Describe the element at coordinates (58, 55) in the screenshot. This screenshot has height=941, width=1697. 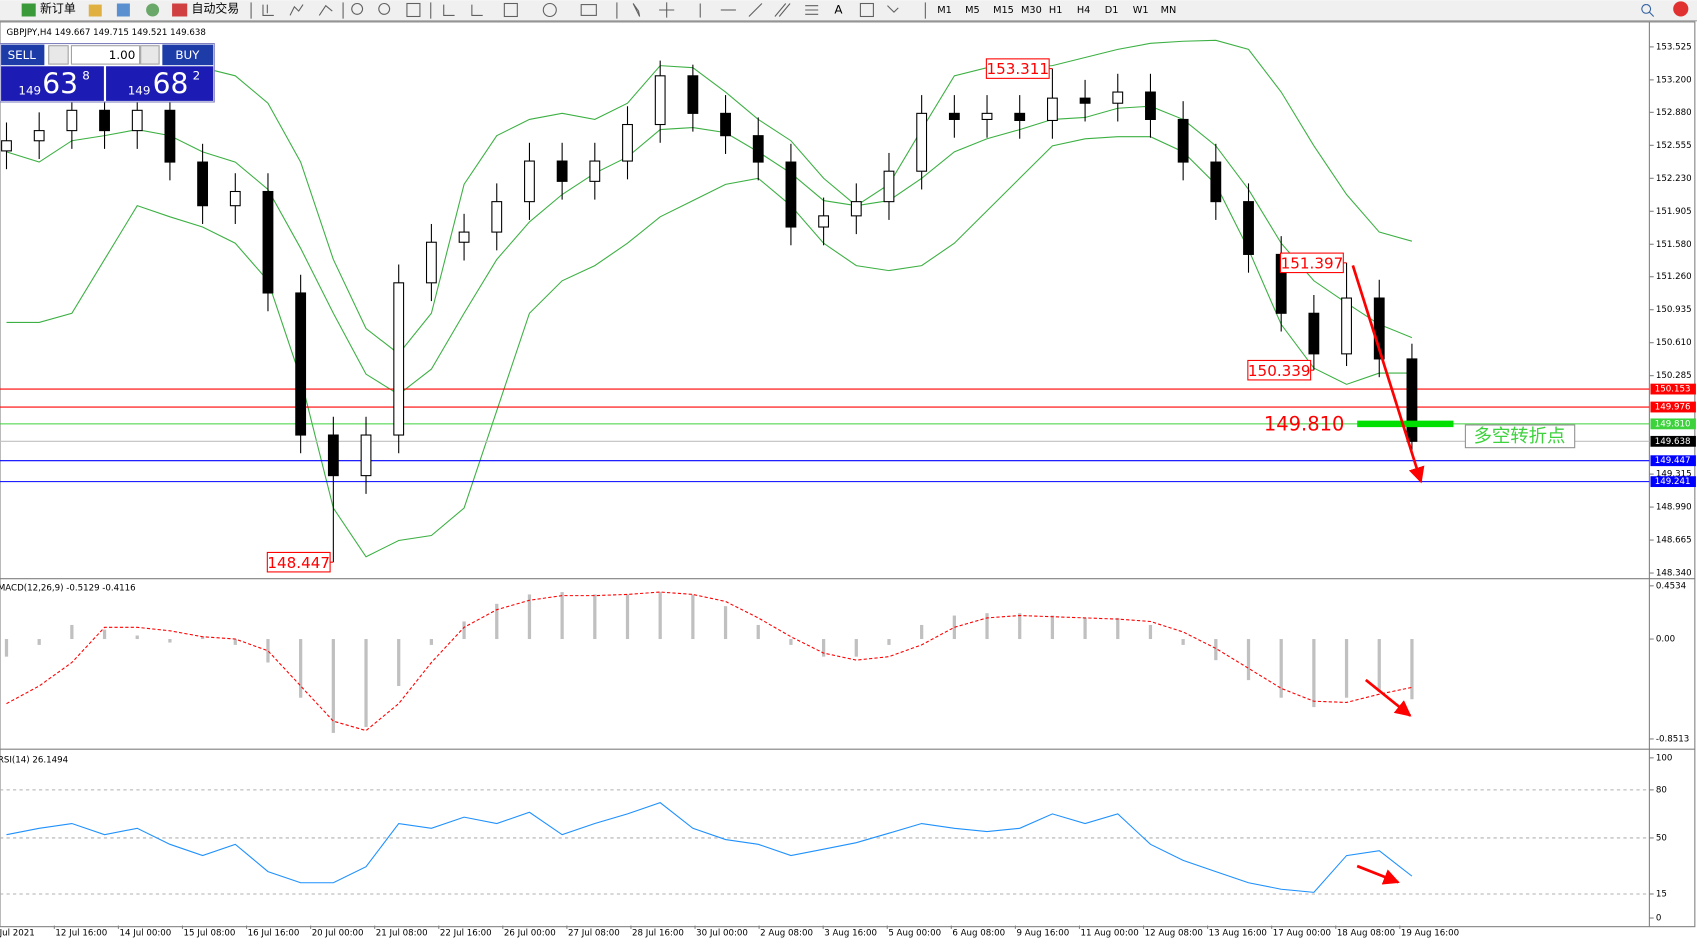
I see `lot-down` at that location.